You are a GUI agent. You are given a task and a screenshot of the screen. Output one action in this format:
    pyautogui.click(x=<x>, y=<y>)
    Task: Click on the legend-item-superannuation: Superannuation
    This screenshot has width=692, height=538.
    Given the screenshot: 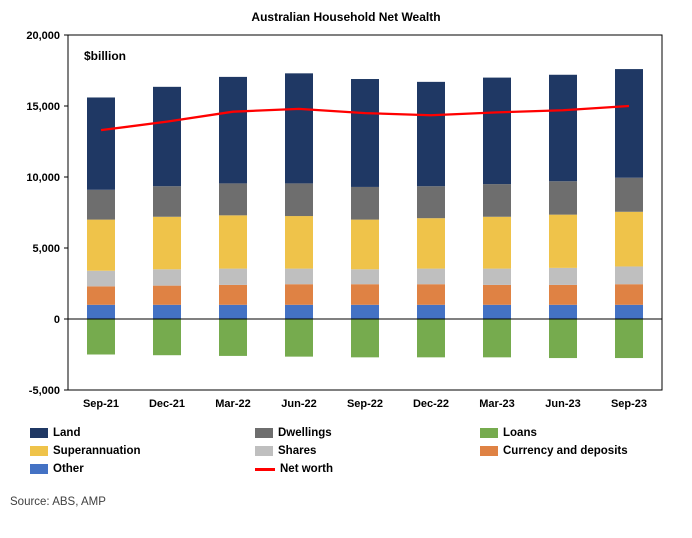 What is the action you would take?
    pyautogui.click(x=142, y=451)
    